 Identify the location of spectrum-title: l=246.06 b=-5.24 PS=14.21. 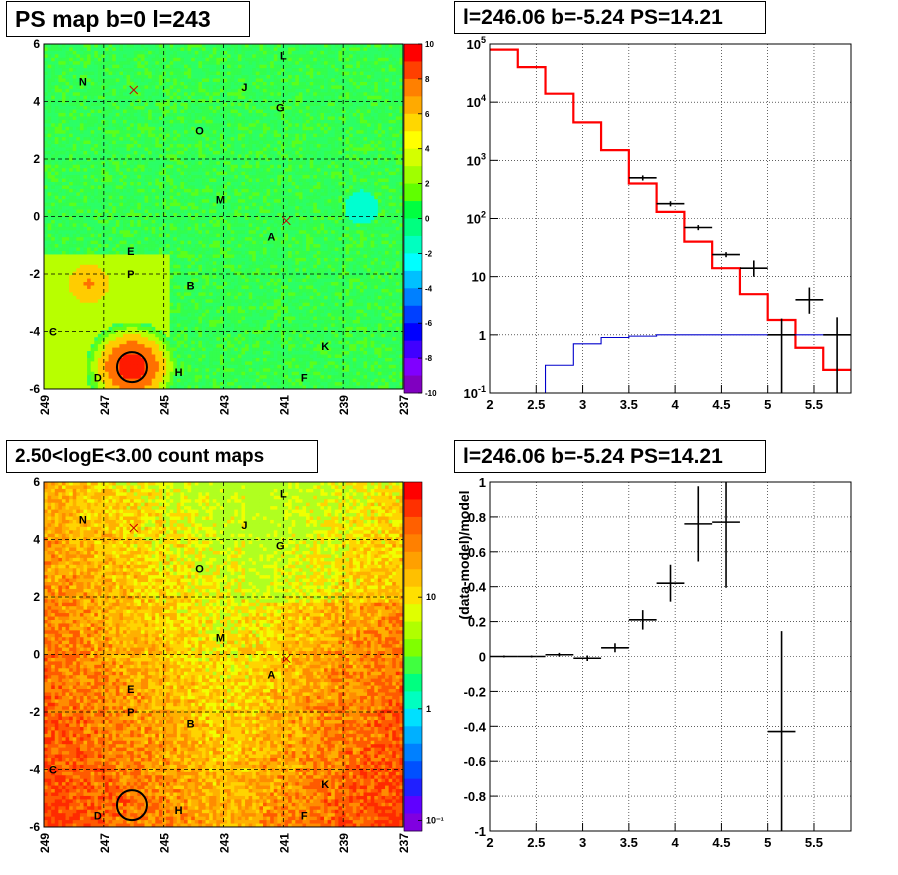
(610, 17).